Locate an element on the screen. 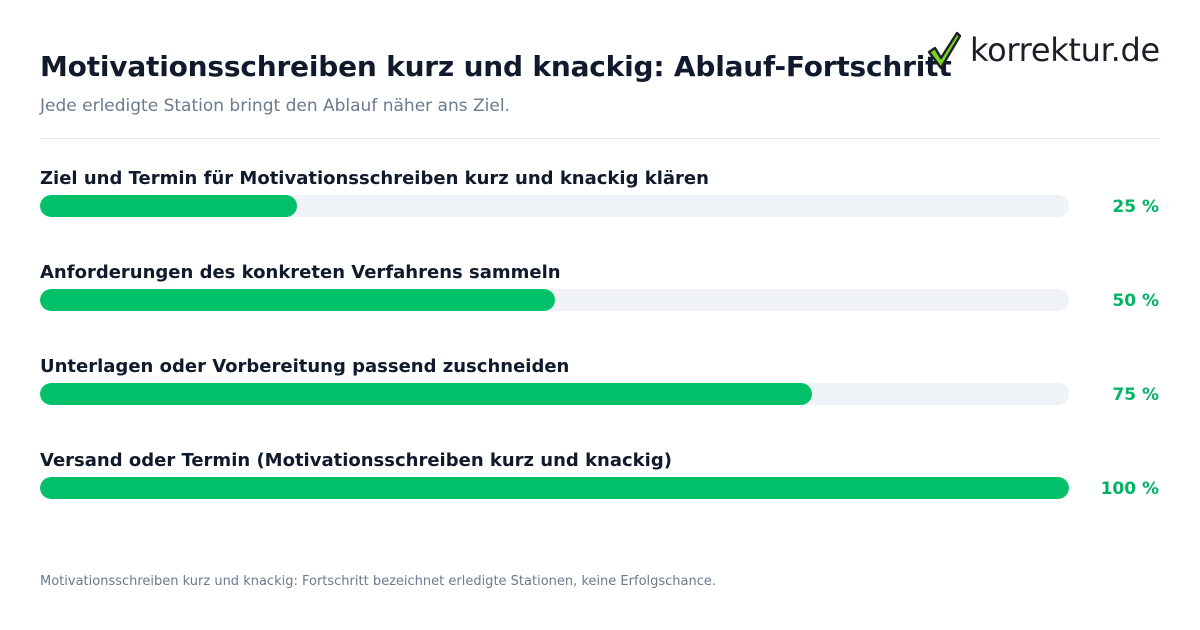  brand-logo: korrektur.de is located at coordinates (1043, 50).